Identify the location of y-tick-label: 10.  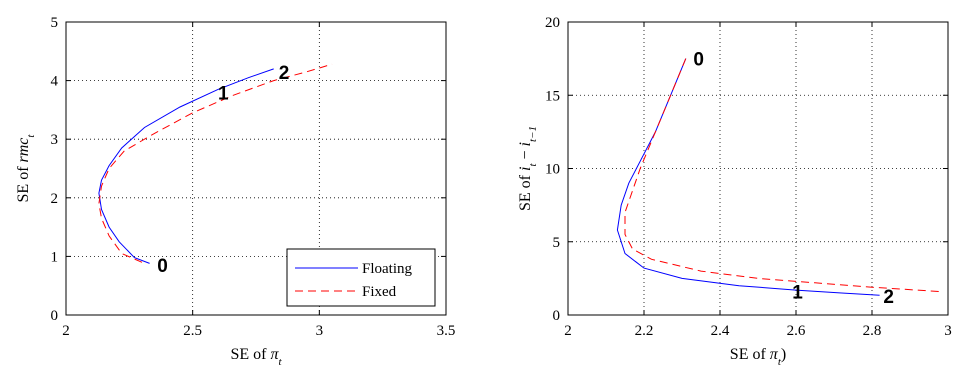
(552, 170).